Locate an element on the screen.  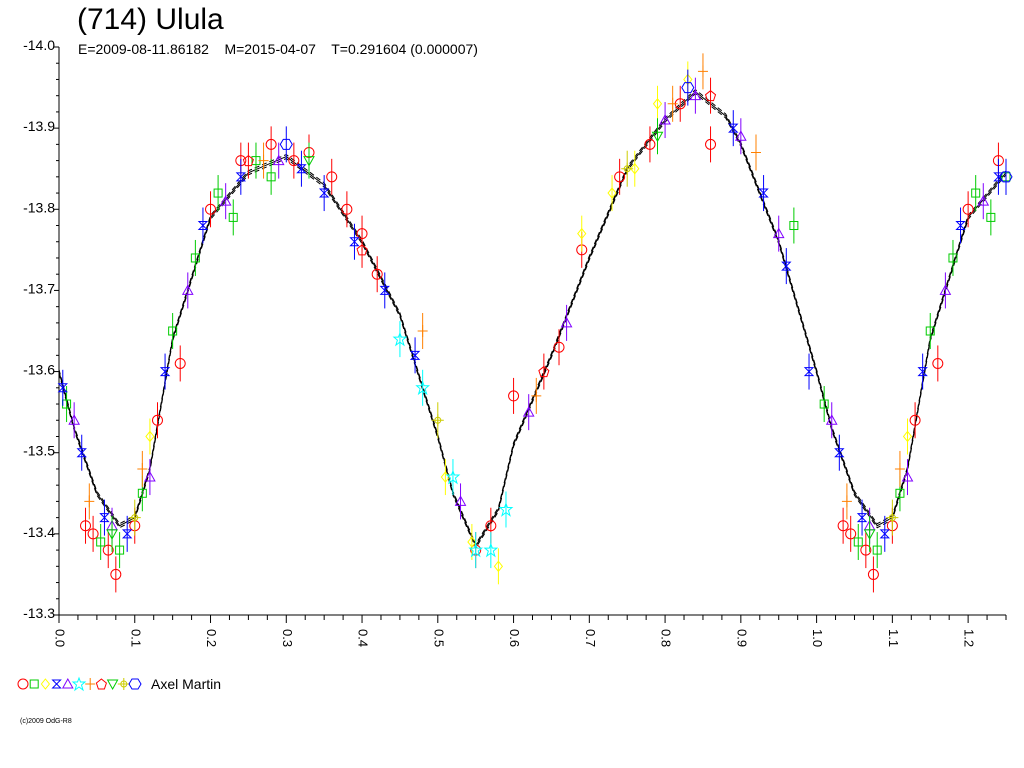
legend-symbol-pentagon is located at coordinates (101, 684).